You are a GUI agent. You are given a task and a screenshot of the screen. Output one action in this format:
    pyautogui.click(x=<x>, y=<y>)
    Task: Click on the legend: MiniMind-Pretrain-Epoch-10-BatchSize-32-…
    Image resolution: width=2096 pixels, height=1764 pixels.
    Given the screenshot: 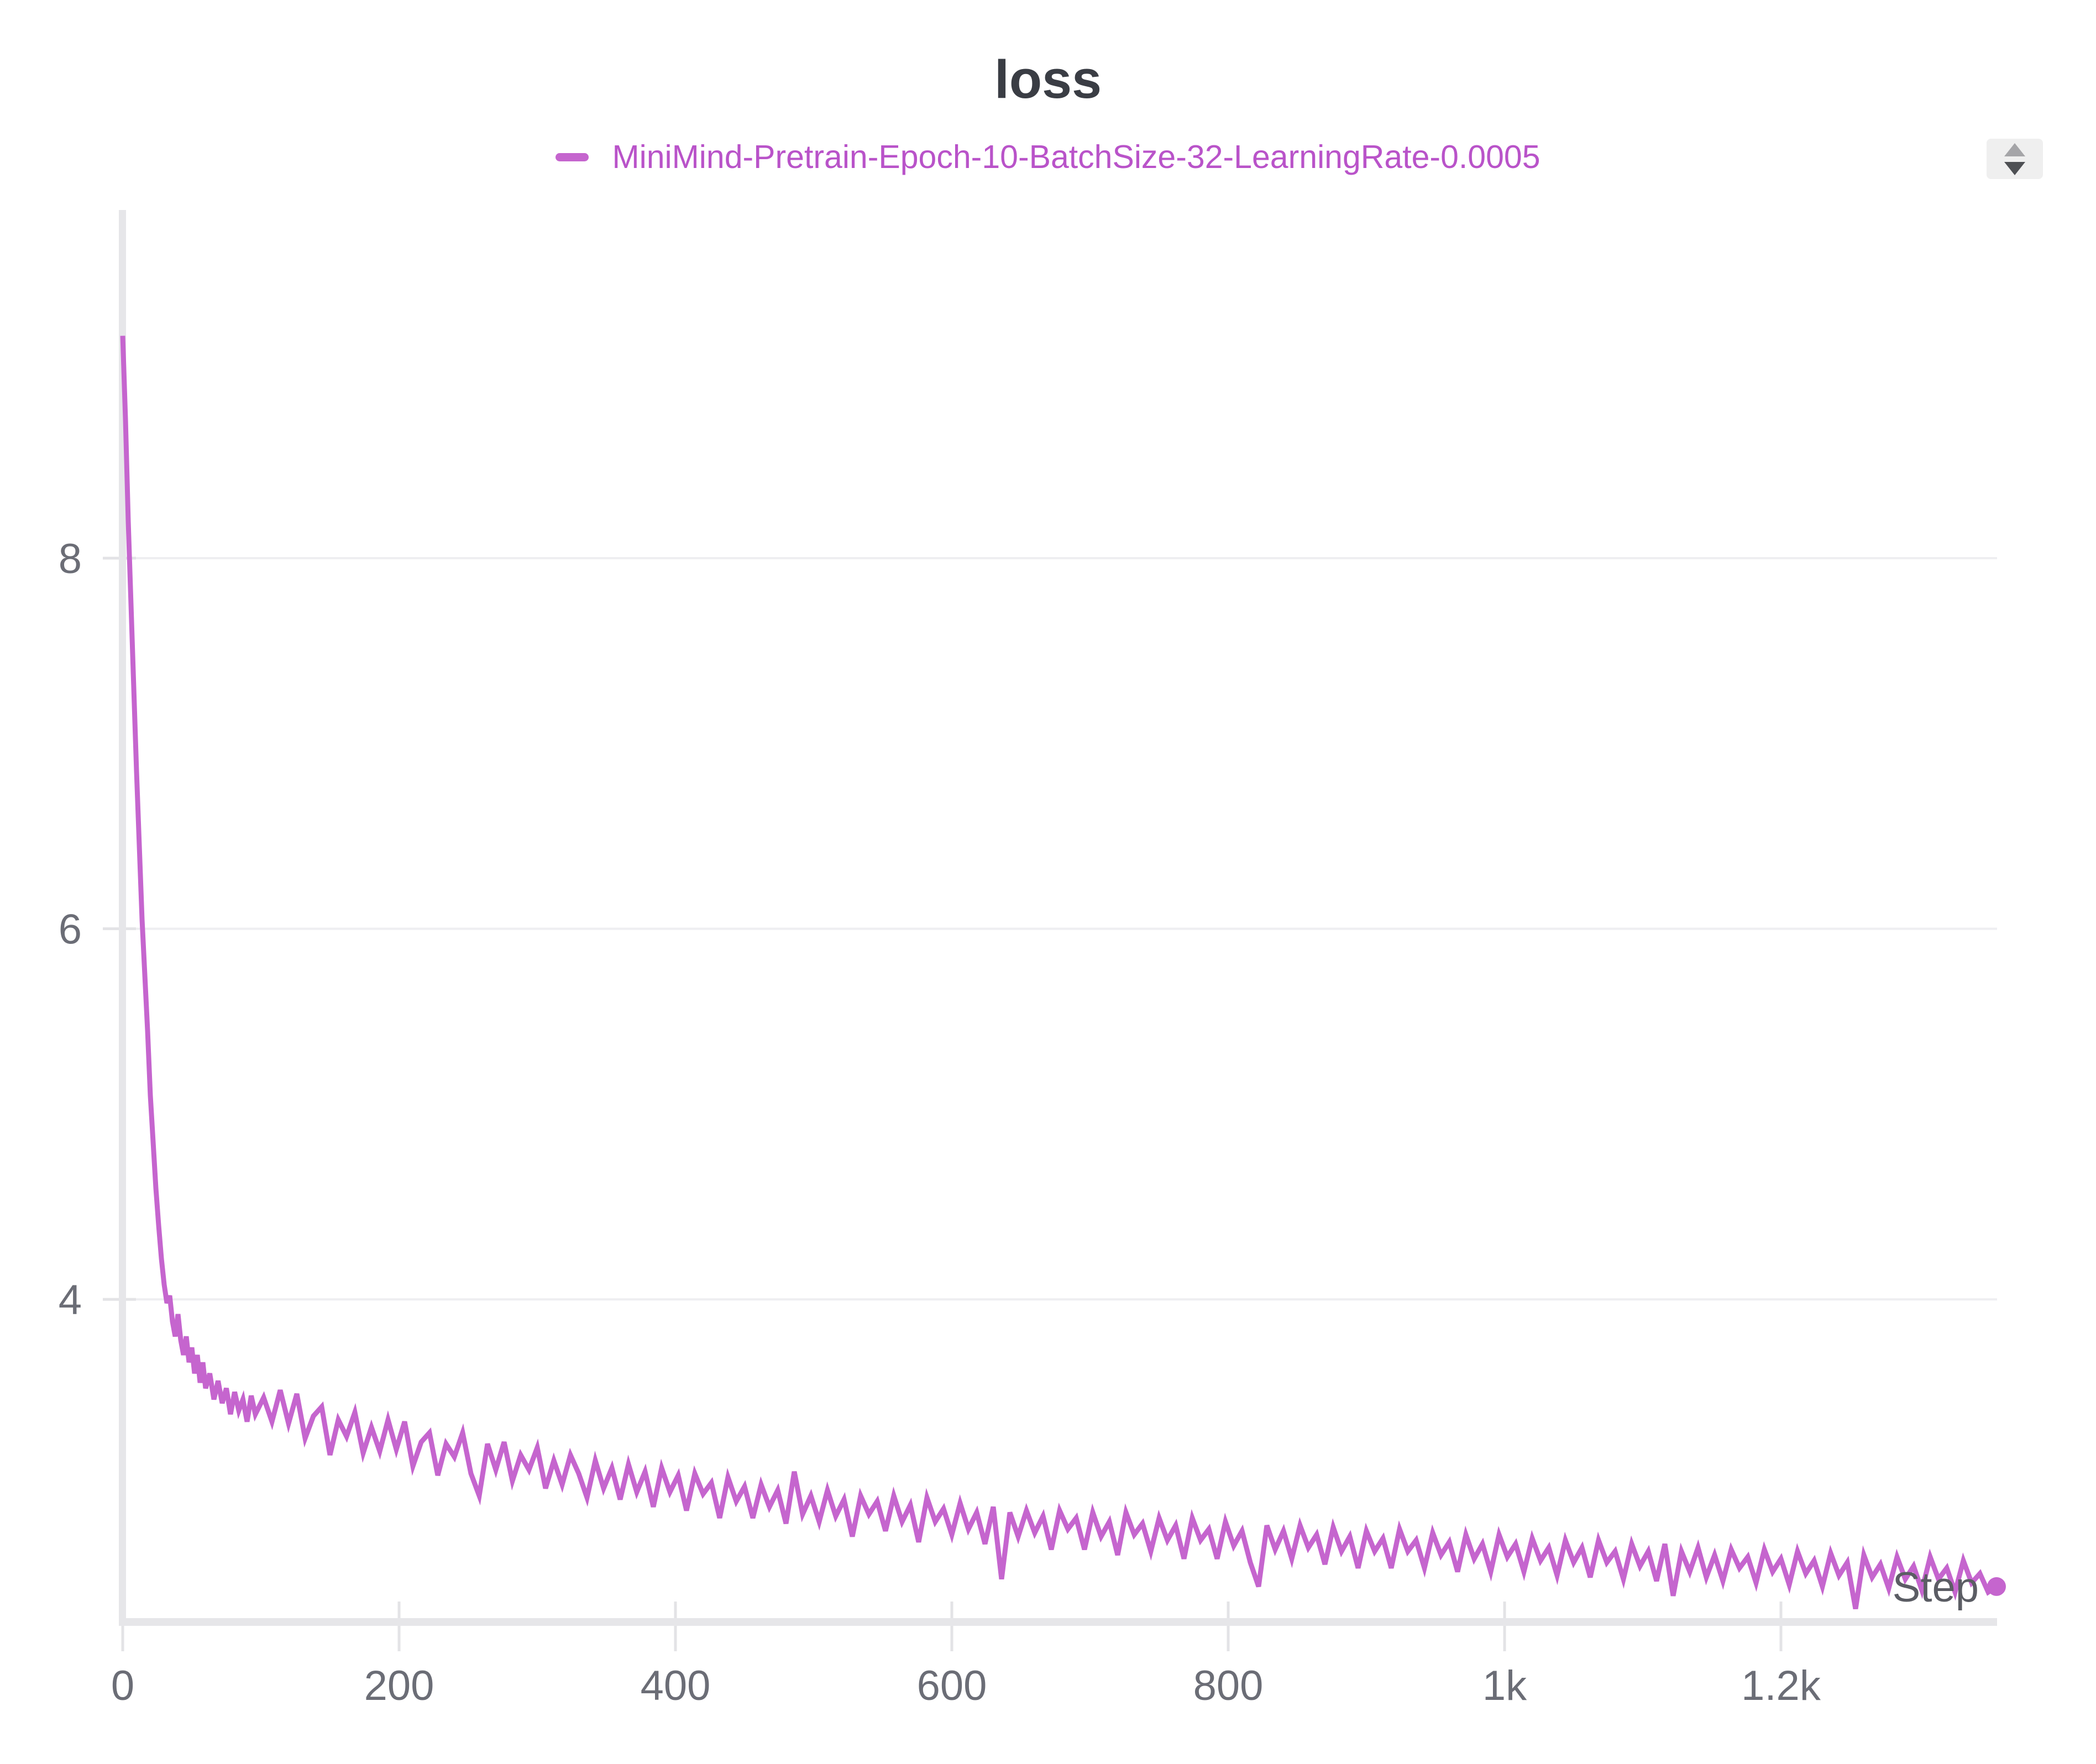 What is the action you would take?
    pyautogui.click(x=1048, y=157)
    